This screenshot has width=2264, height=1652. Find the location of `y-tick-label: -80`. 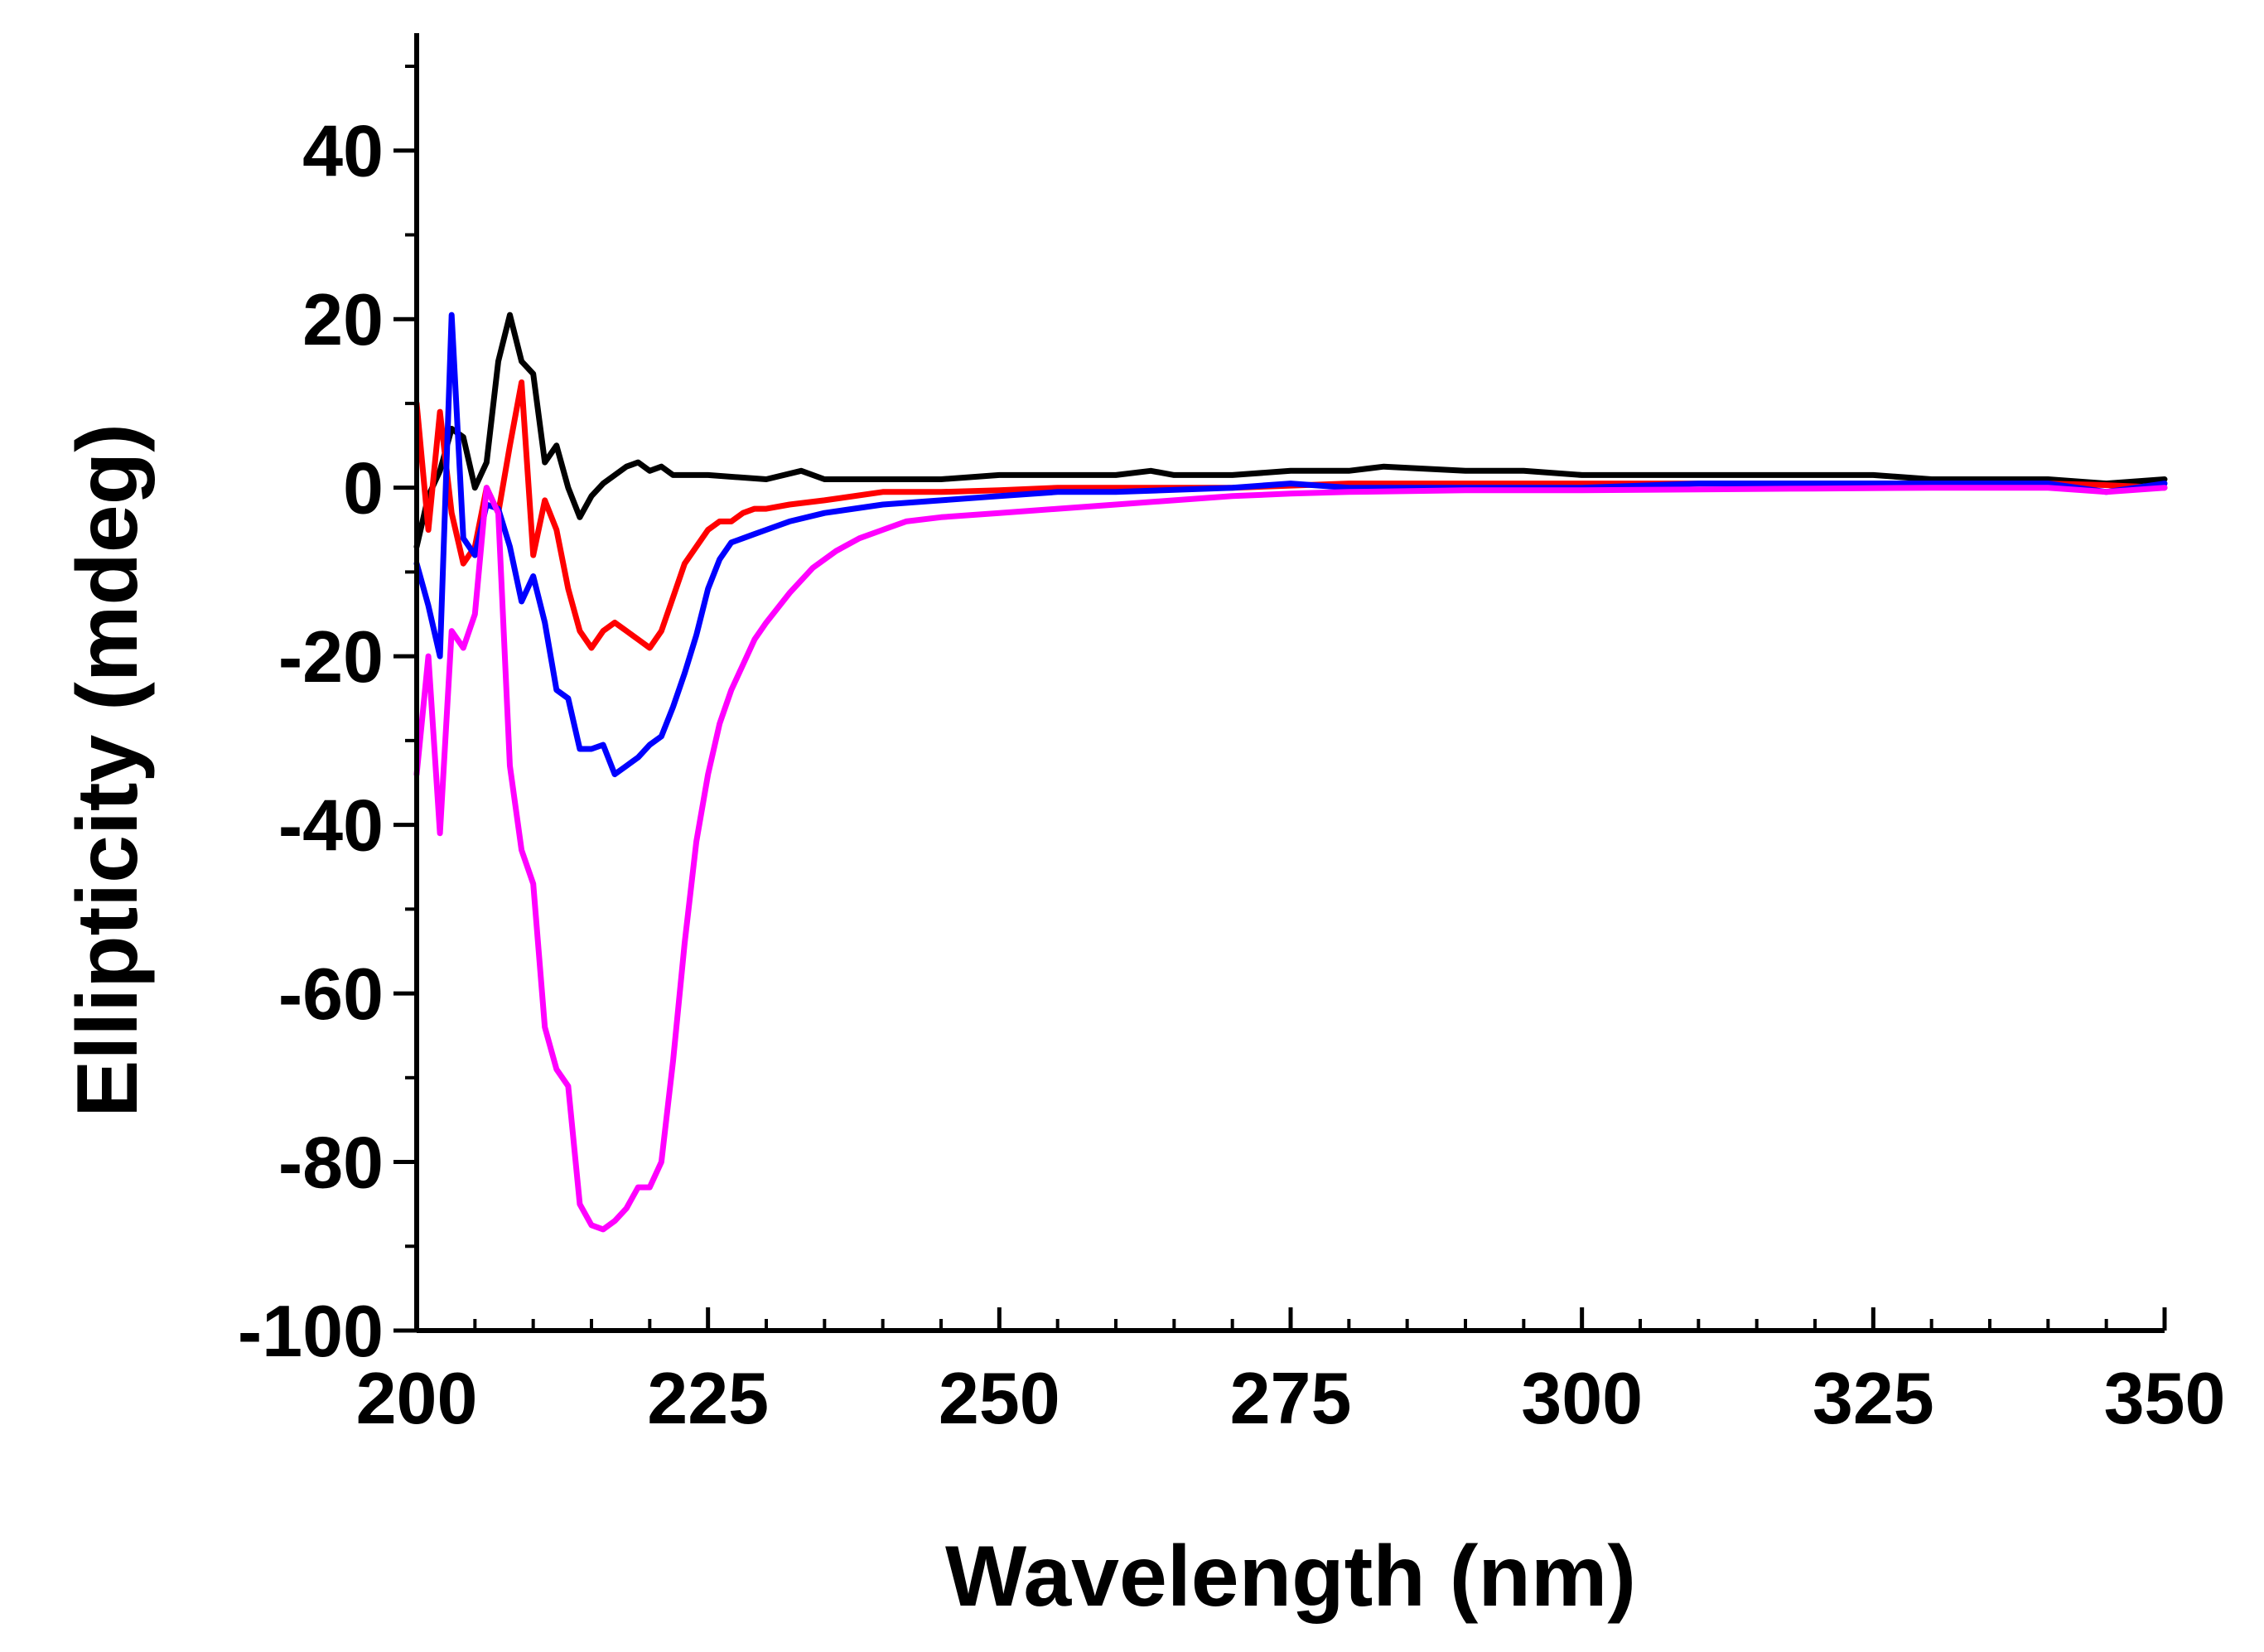

y-tick-label: -80 is located at coordinates (331, 1163).